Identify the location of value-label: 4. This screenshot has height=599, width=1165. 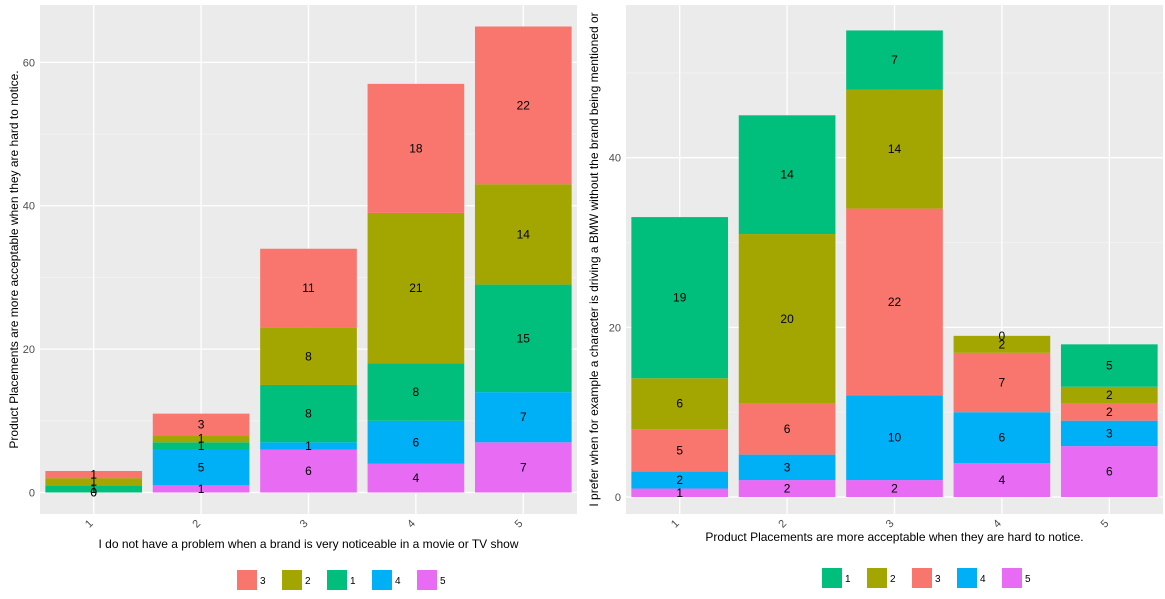
(416, 478).